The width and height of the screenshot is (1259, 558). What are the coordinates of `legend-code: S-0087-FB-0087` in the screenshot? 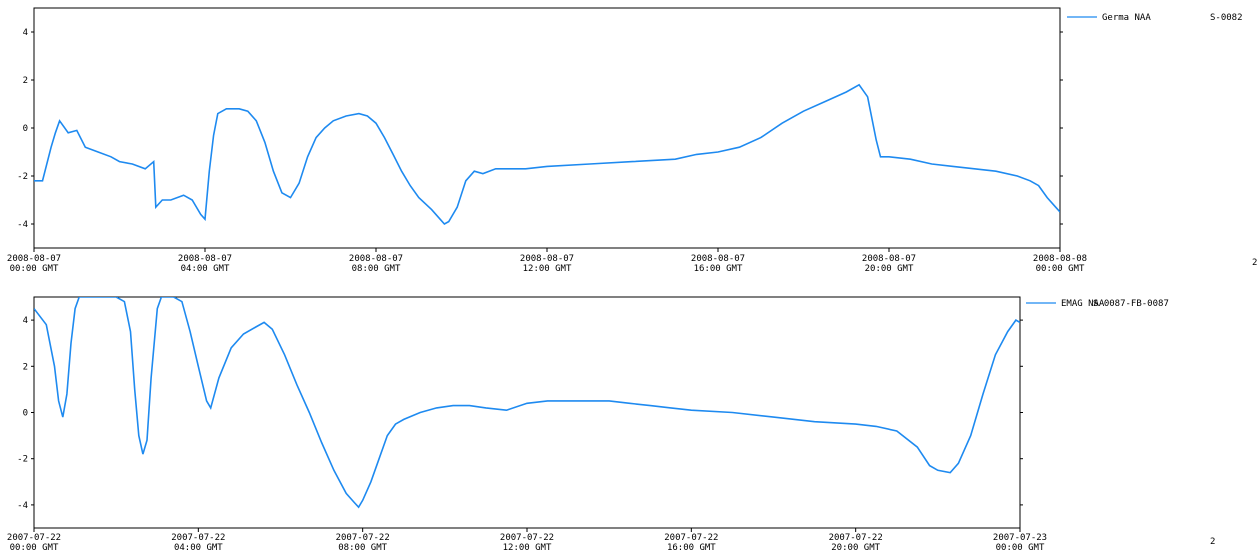 It's located at (1131, 304).